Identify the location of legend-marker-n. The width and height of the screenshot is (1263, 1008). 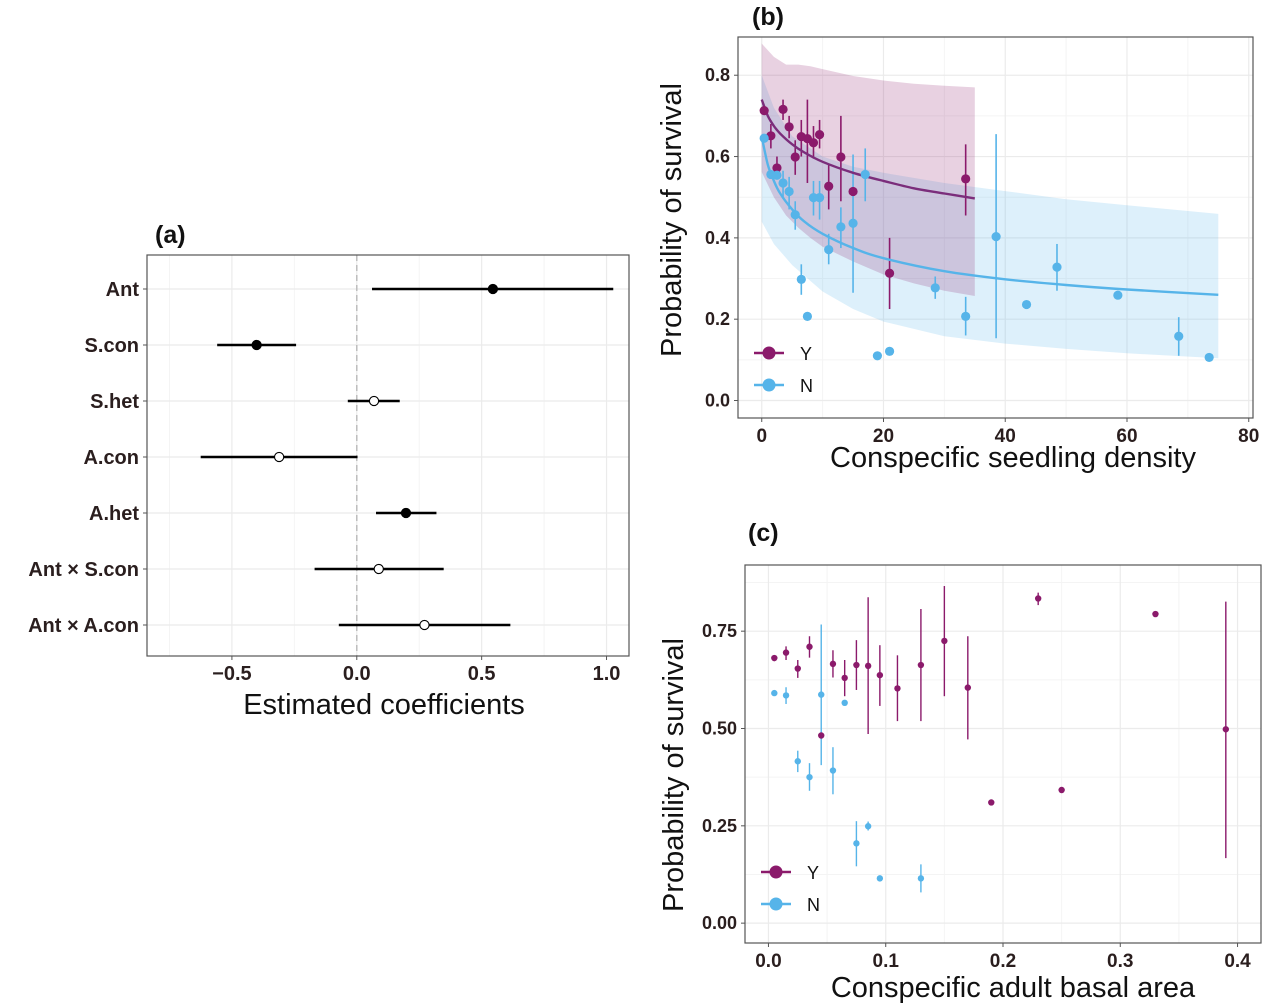
(776, 904).